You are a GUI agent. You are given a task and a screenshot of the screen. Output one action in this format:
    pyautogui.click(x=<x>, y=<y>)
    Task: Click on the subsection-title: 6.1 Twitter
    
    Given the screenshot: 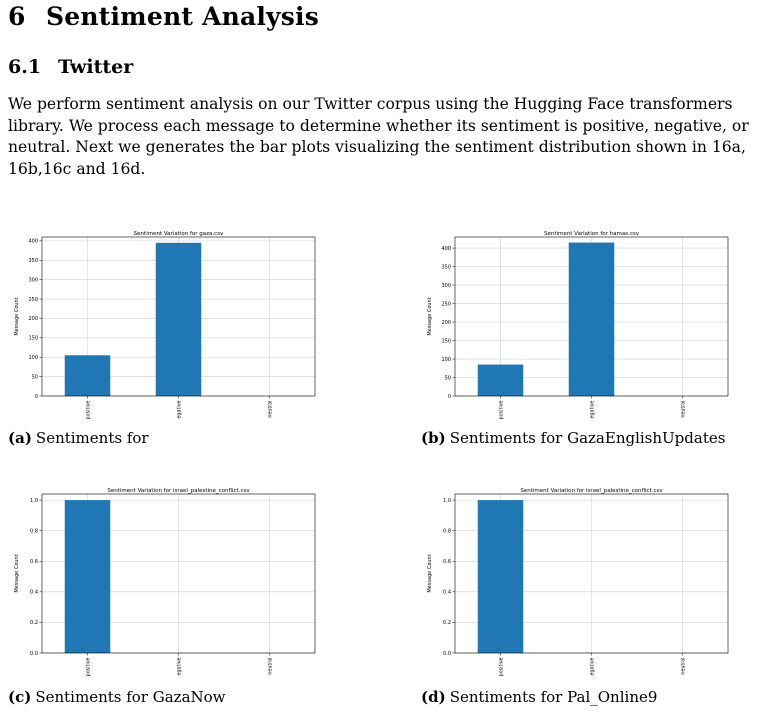 What is the action you would take?
    pyautogui.click(x=70, y=67)
    